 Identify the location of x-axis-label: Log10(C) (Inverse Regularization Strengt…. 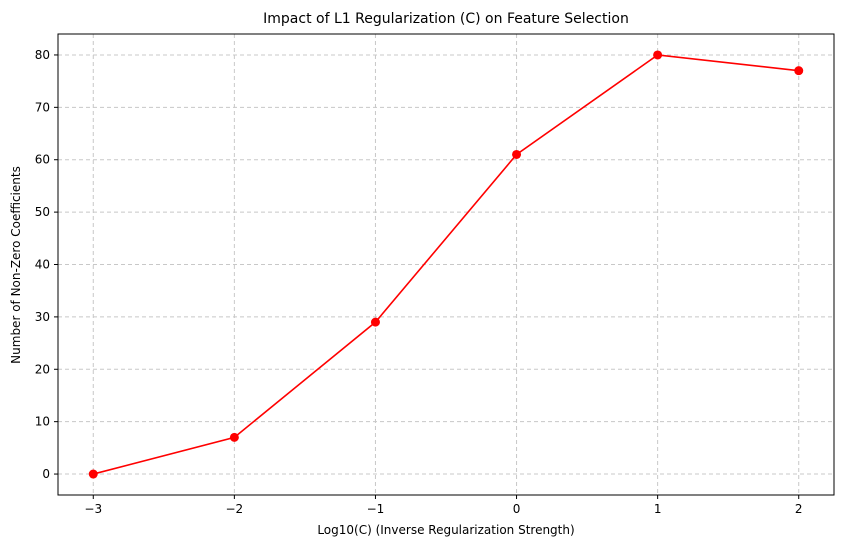
(445, 530).